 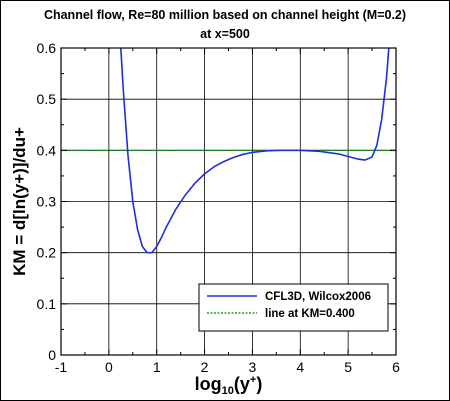 What do you see at coordinates (208, 384) in the screenshot?
I see `x-axis-label-main: log` at bounding box center [208, 384].